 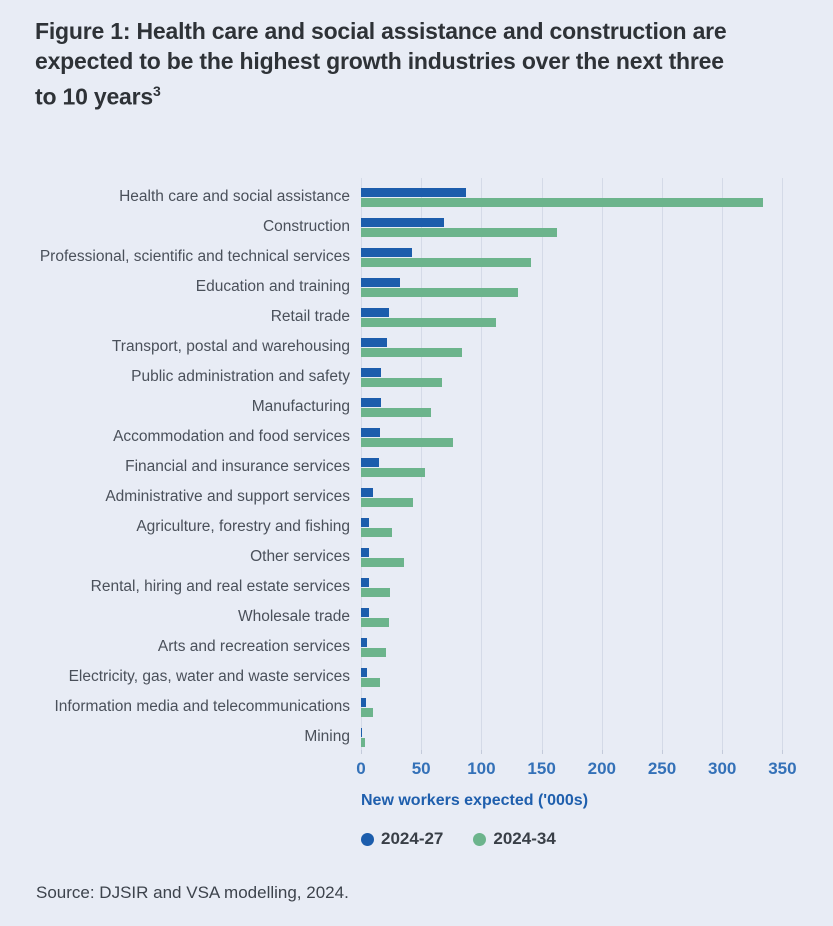 What do you see at coordinates (416, 407) in the screenshot?
I see `chart-row: Manufacturing` at bounding box center [416, 407].